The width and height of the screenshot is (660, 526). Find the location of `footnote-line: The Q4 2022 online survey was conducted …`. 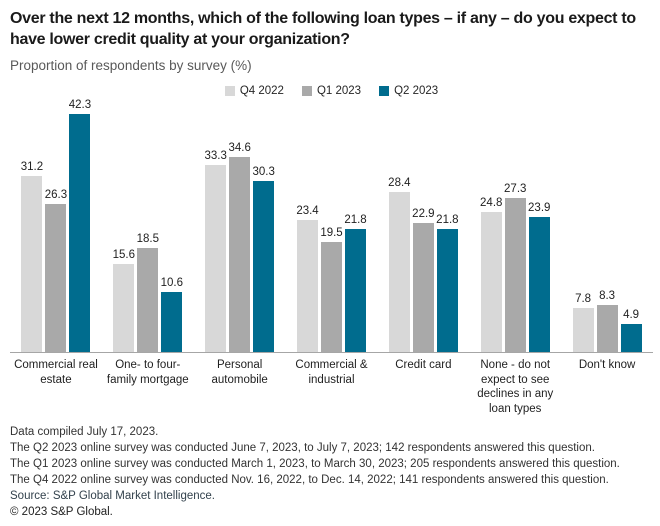

footnote-line: The Q4 2022 online survey was conducted … is located at coordinates (309, 480).